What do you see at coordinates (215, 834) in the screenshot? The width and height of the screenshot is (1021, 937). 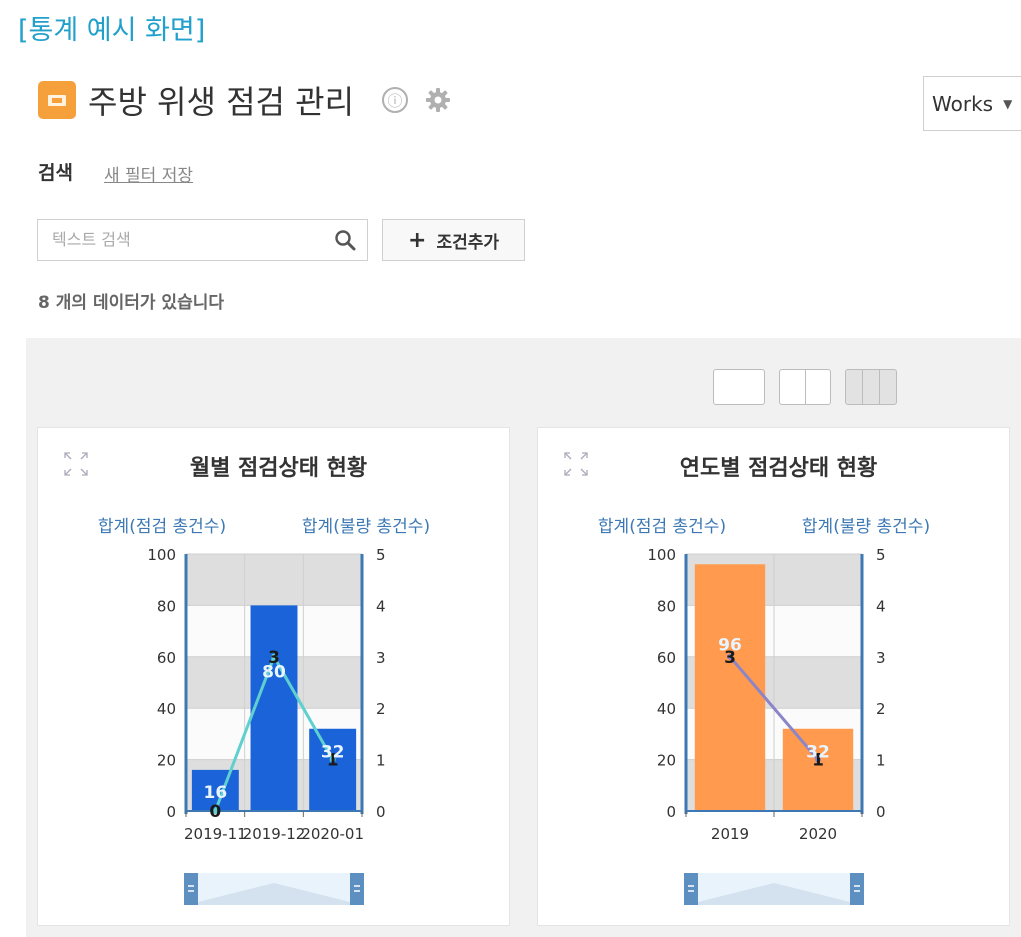 I see `category-label: 2019-11` at bounding box center [215, 834].